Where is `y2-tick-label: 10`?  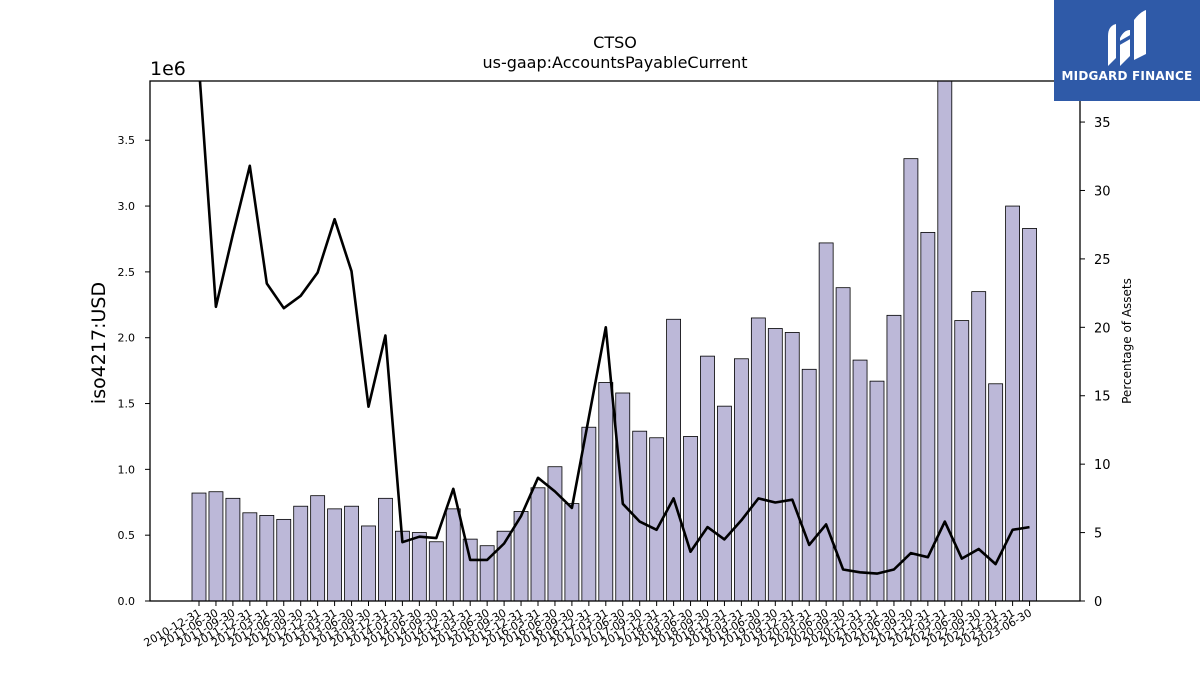 y2-tick-label: 10 is located at coordinates (1102, 465).